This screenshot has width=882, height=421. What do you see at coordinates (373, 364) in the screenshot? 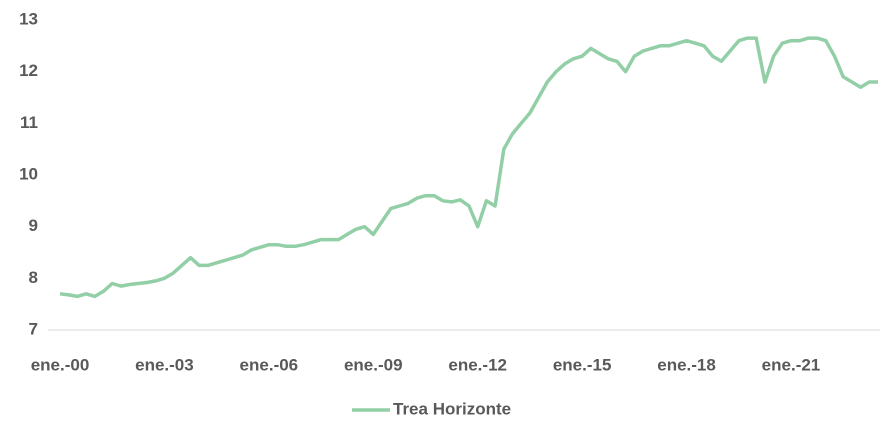
I see `x-tick-label: ene.-09` at bounding box center [373, 364].